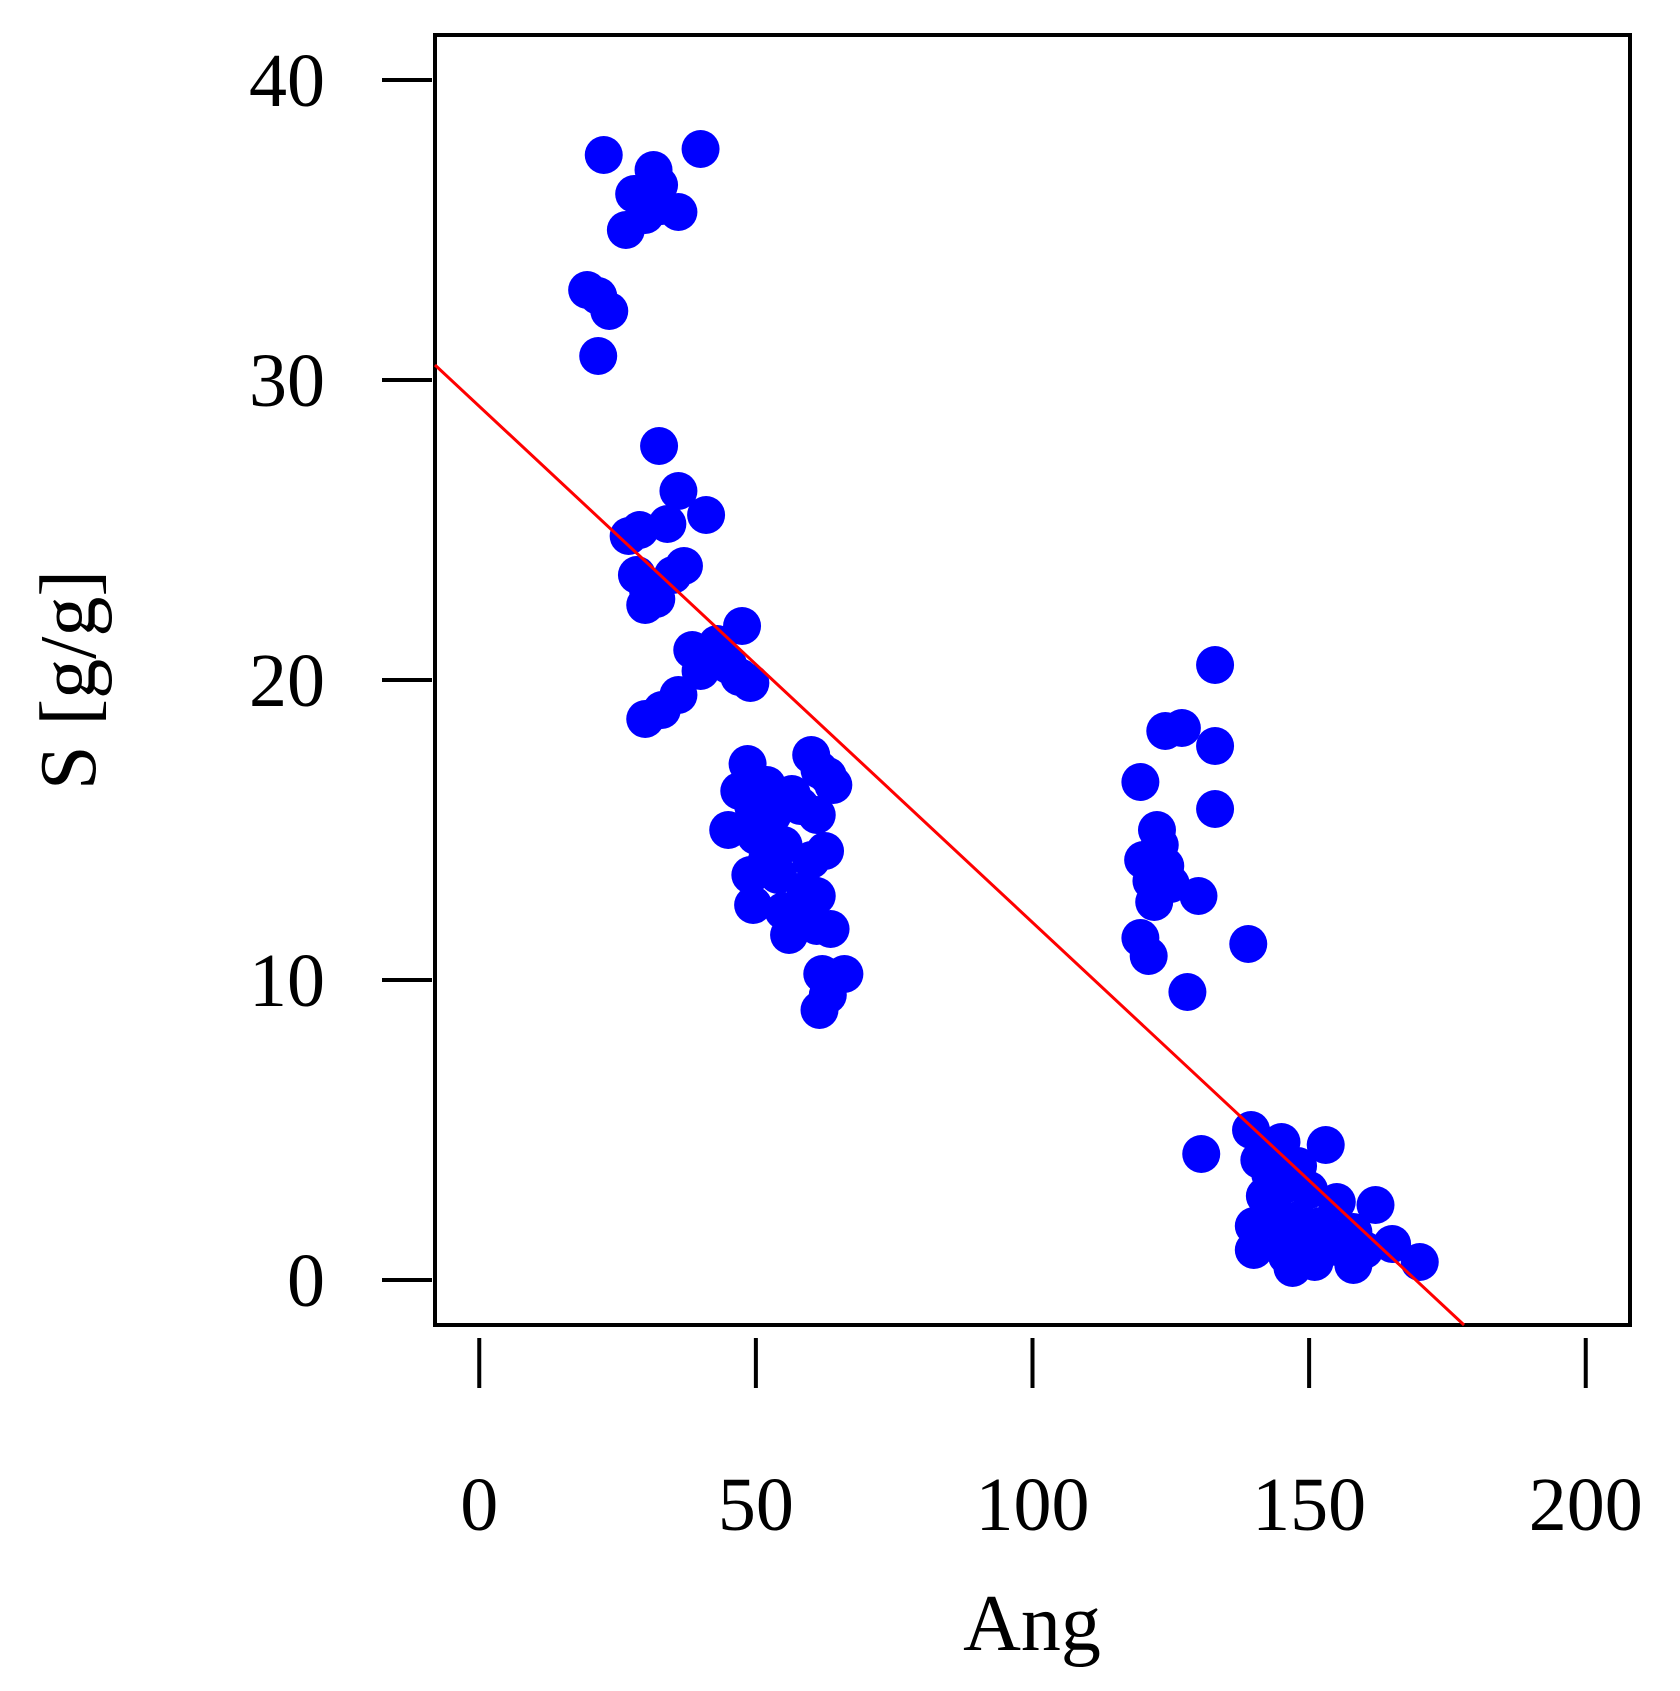 This screenshot has height=1691, width=1680. What do you see at coordinates (1032, 1624) in the screenshot?
I see `x-axis-label: Ang` at bounding box center [1032, 1624].